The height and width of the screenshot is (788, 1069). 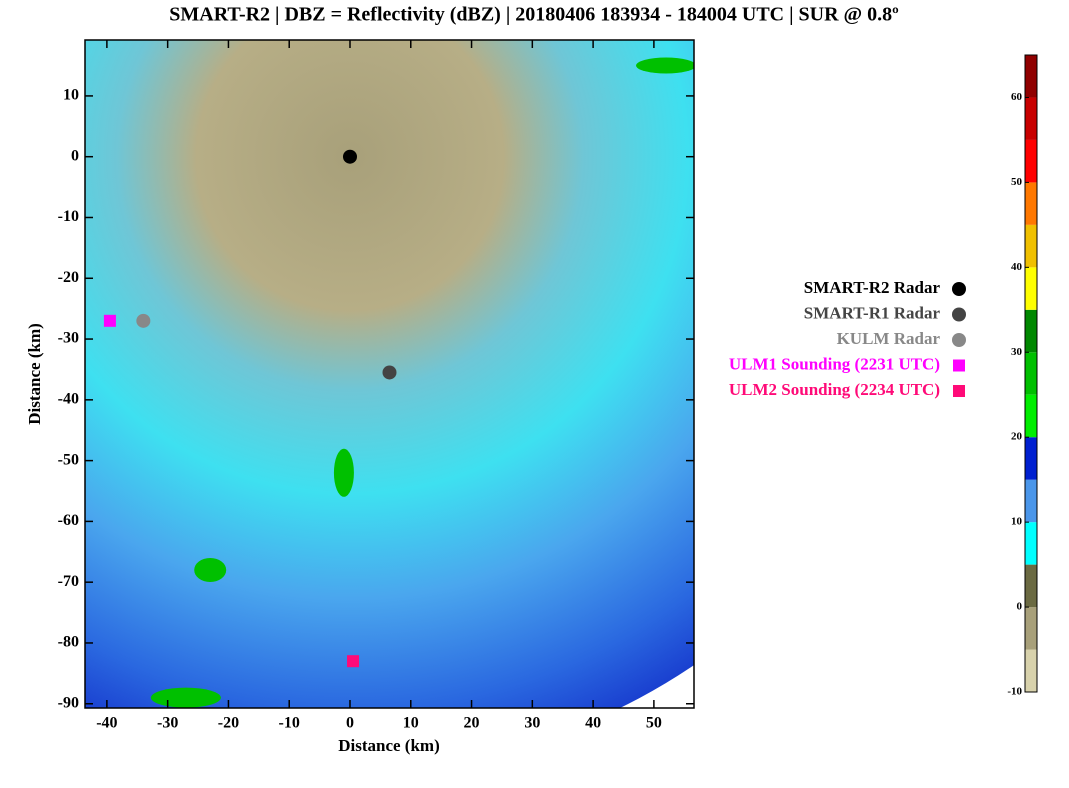 I want to click on y-tick-label: -10, so click(x=68, y=216).